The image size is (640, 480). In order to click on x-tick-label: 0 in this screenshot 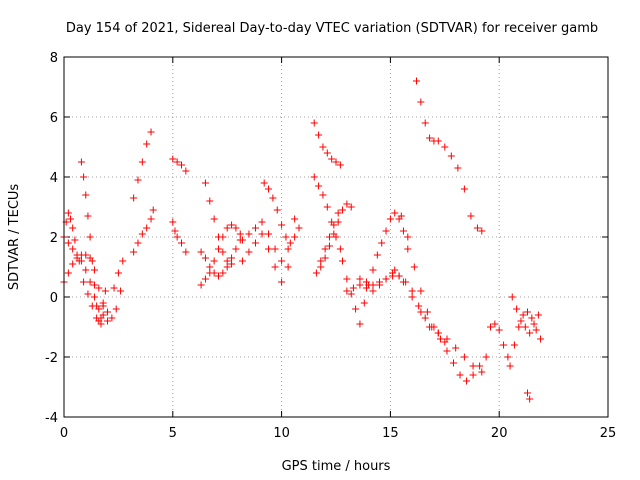, I will do `click(64, 433)`.